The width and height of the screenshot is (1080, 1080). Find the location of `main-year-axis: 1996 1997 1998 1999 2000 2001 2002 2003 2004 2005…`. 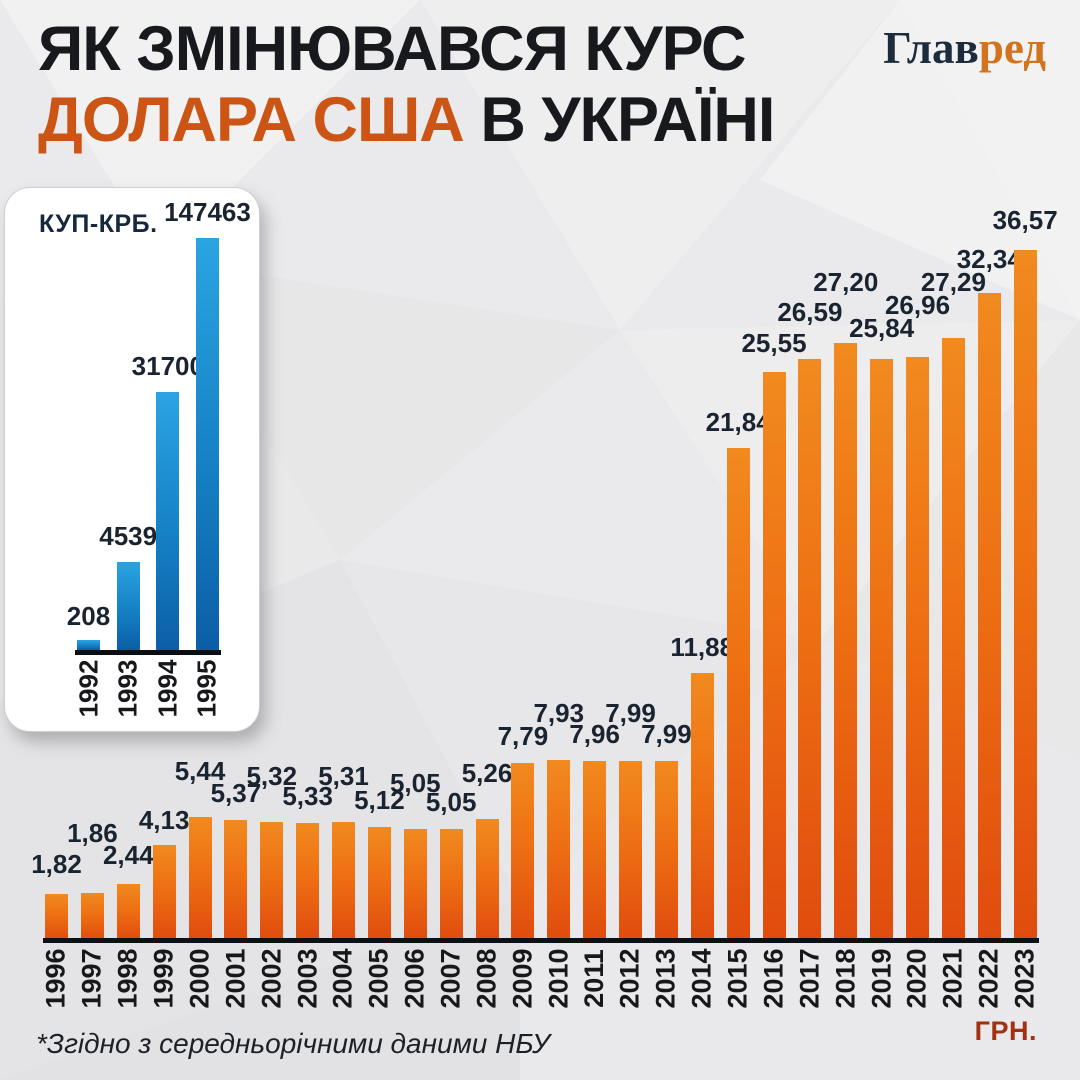

main-year-axis: 1996 1997 1998 1999 2000 2001 2002 2003 2004 2005… is located at coordinates (540, 978).